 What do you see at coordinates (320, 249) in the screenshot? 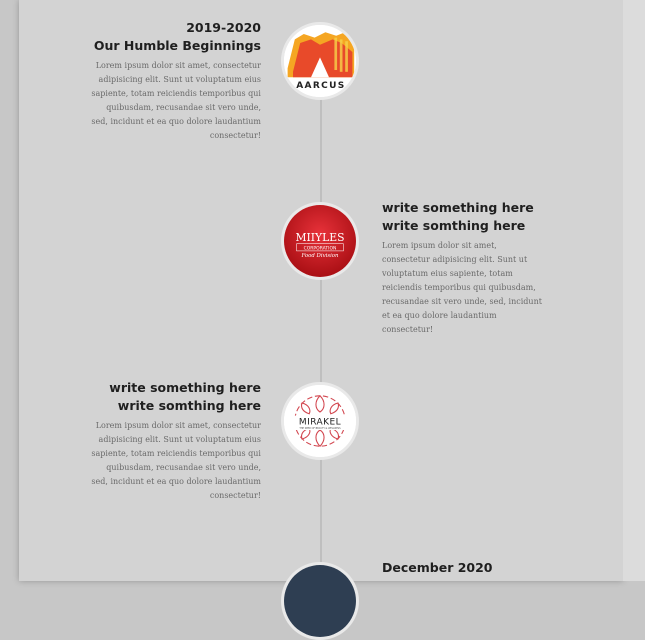
I see `miiyles-logo-sub: CORPORATION` at bounding box center [320, 249].